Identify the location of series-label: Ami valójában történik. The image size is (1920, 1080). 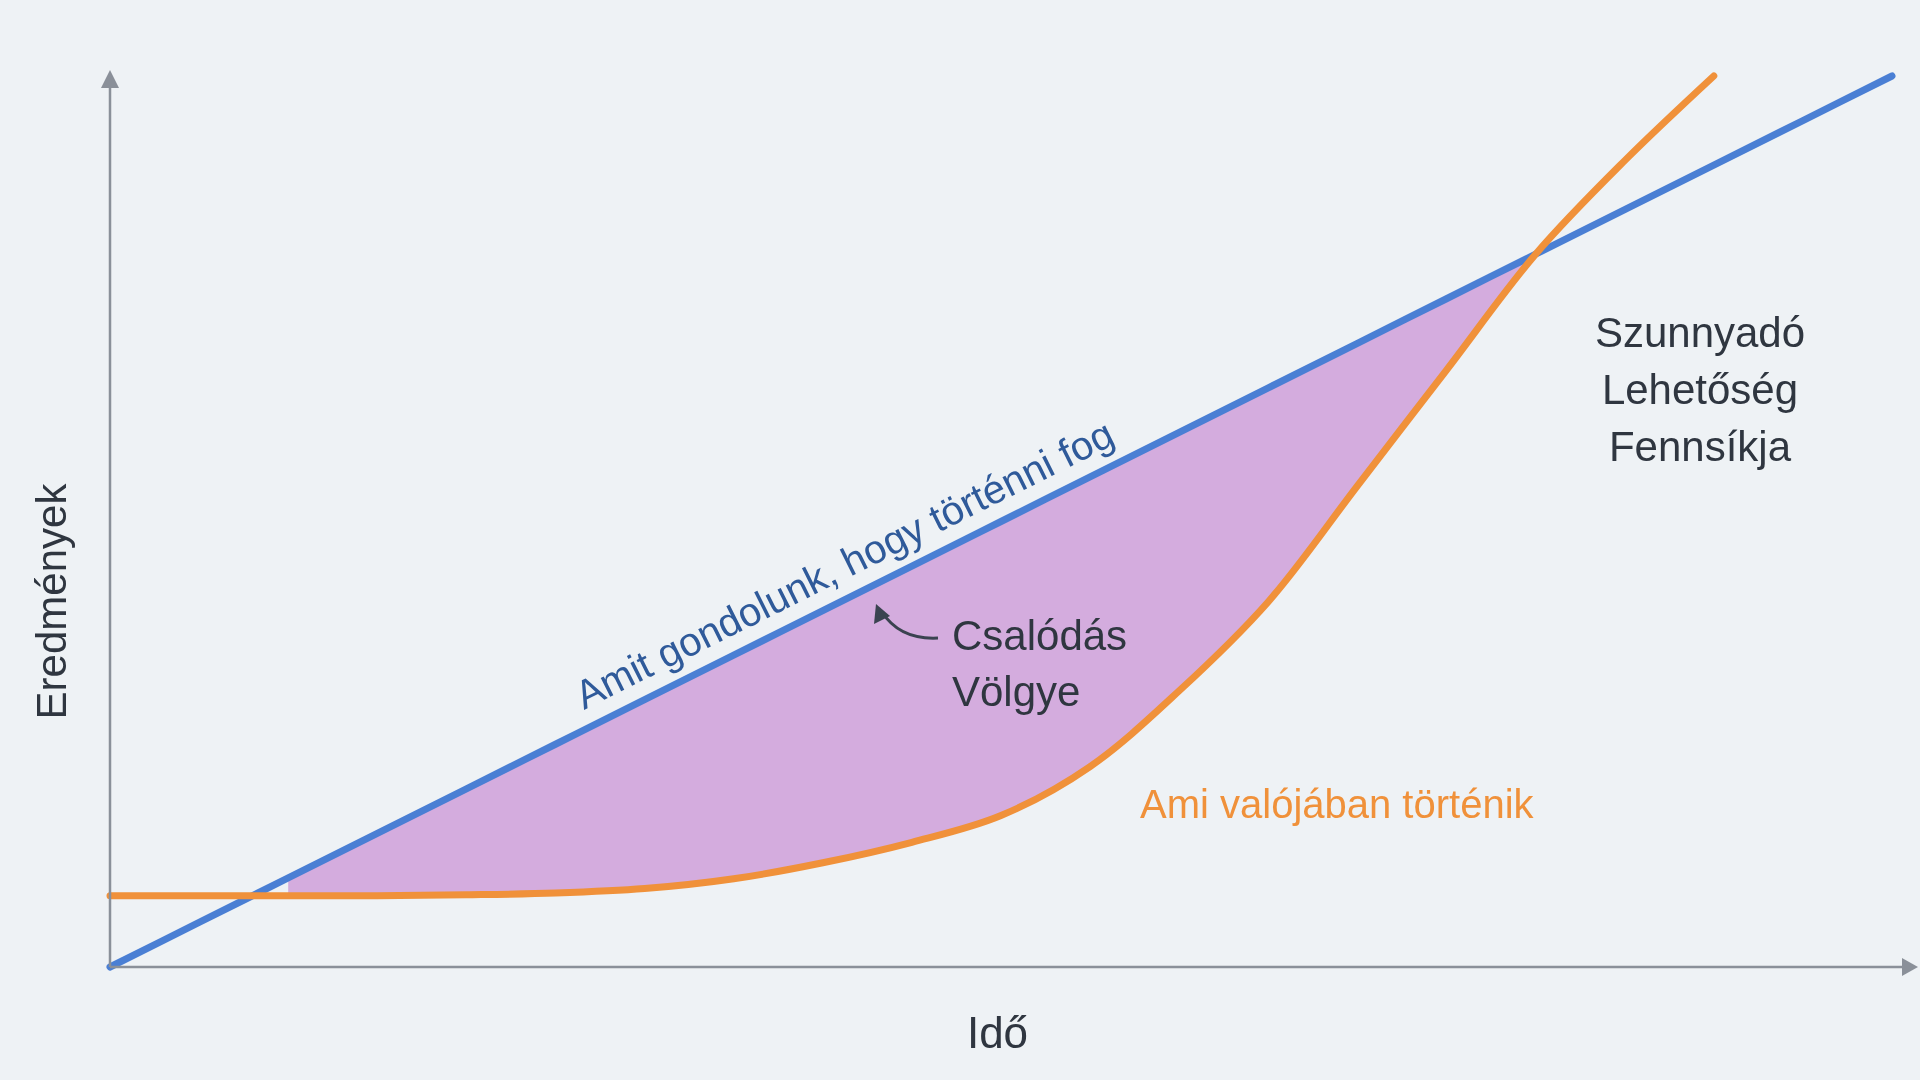
(1337, 804).